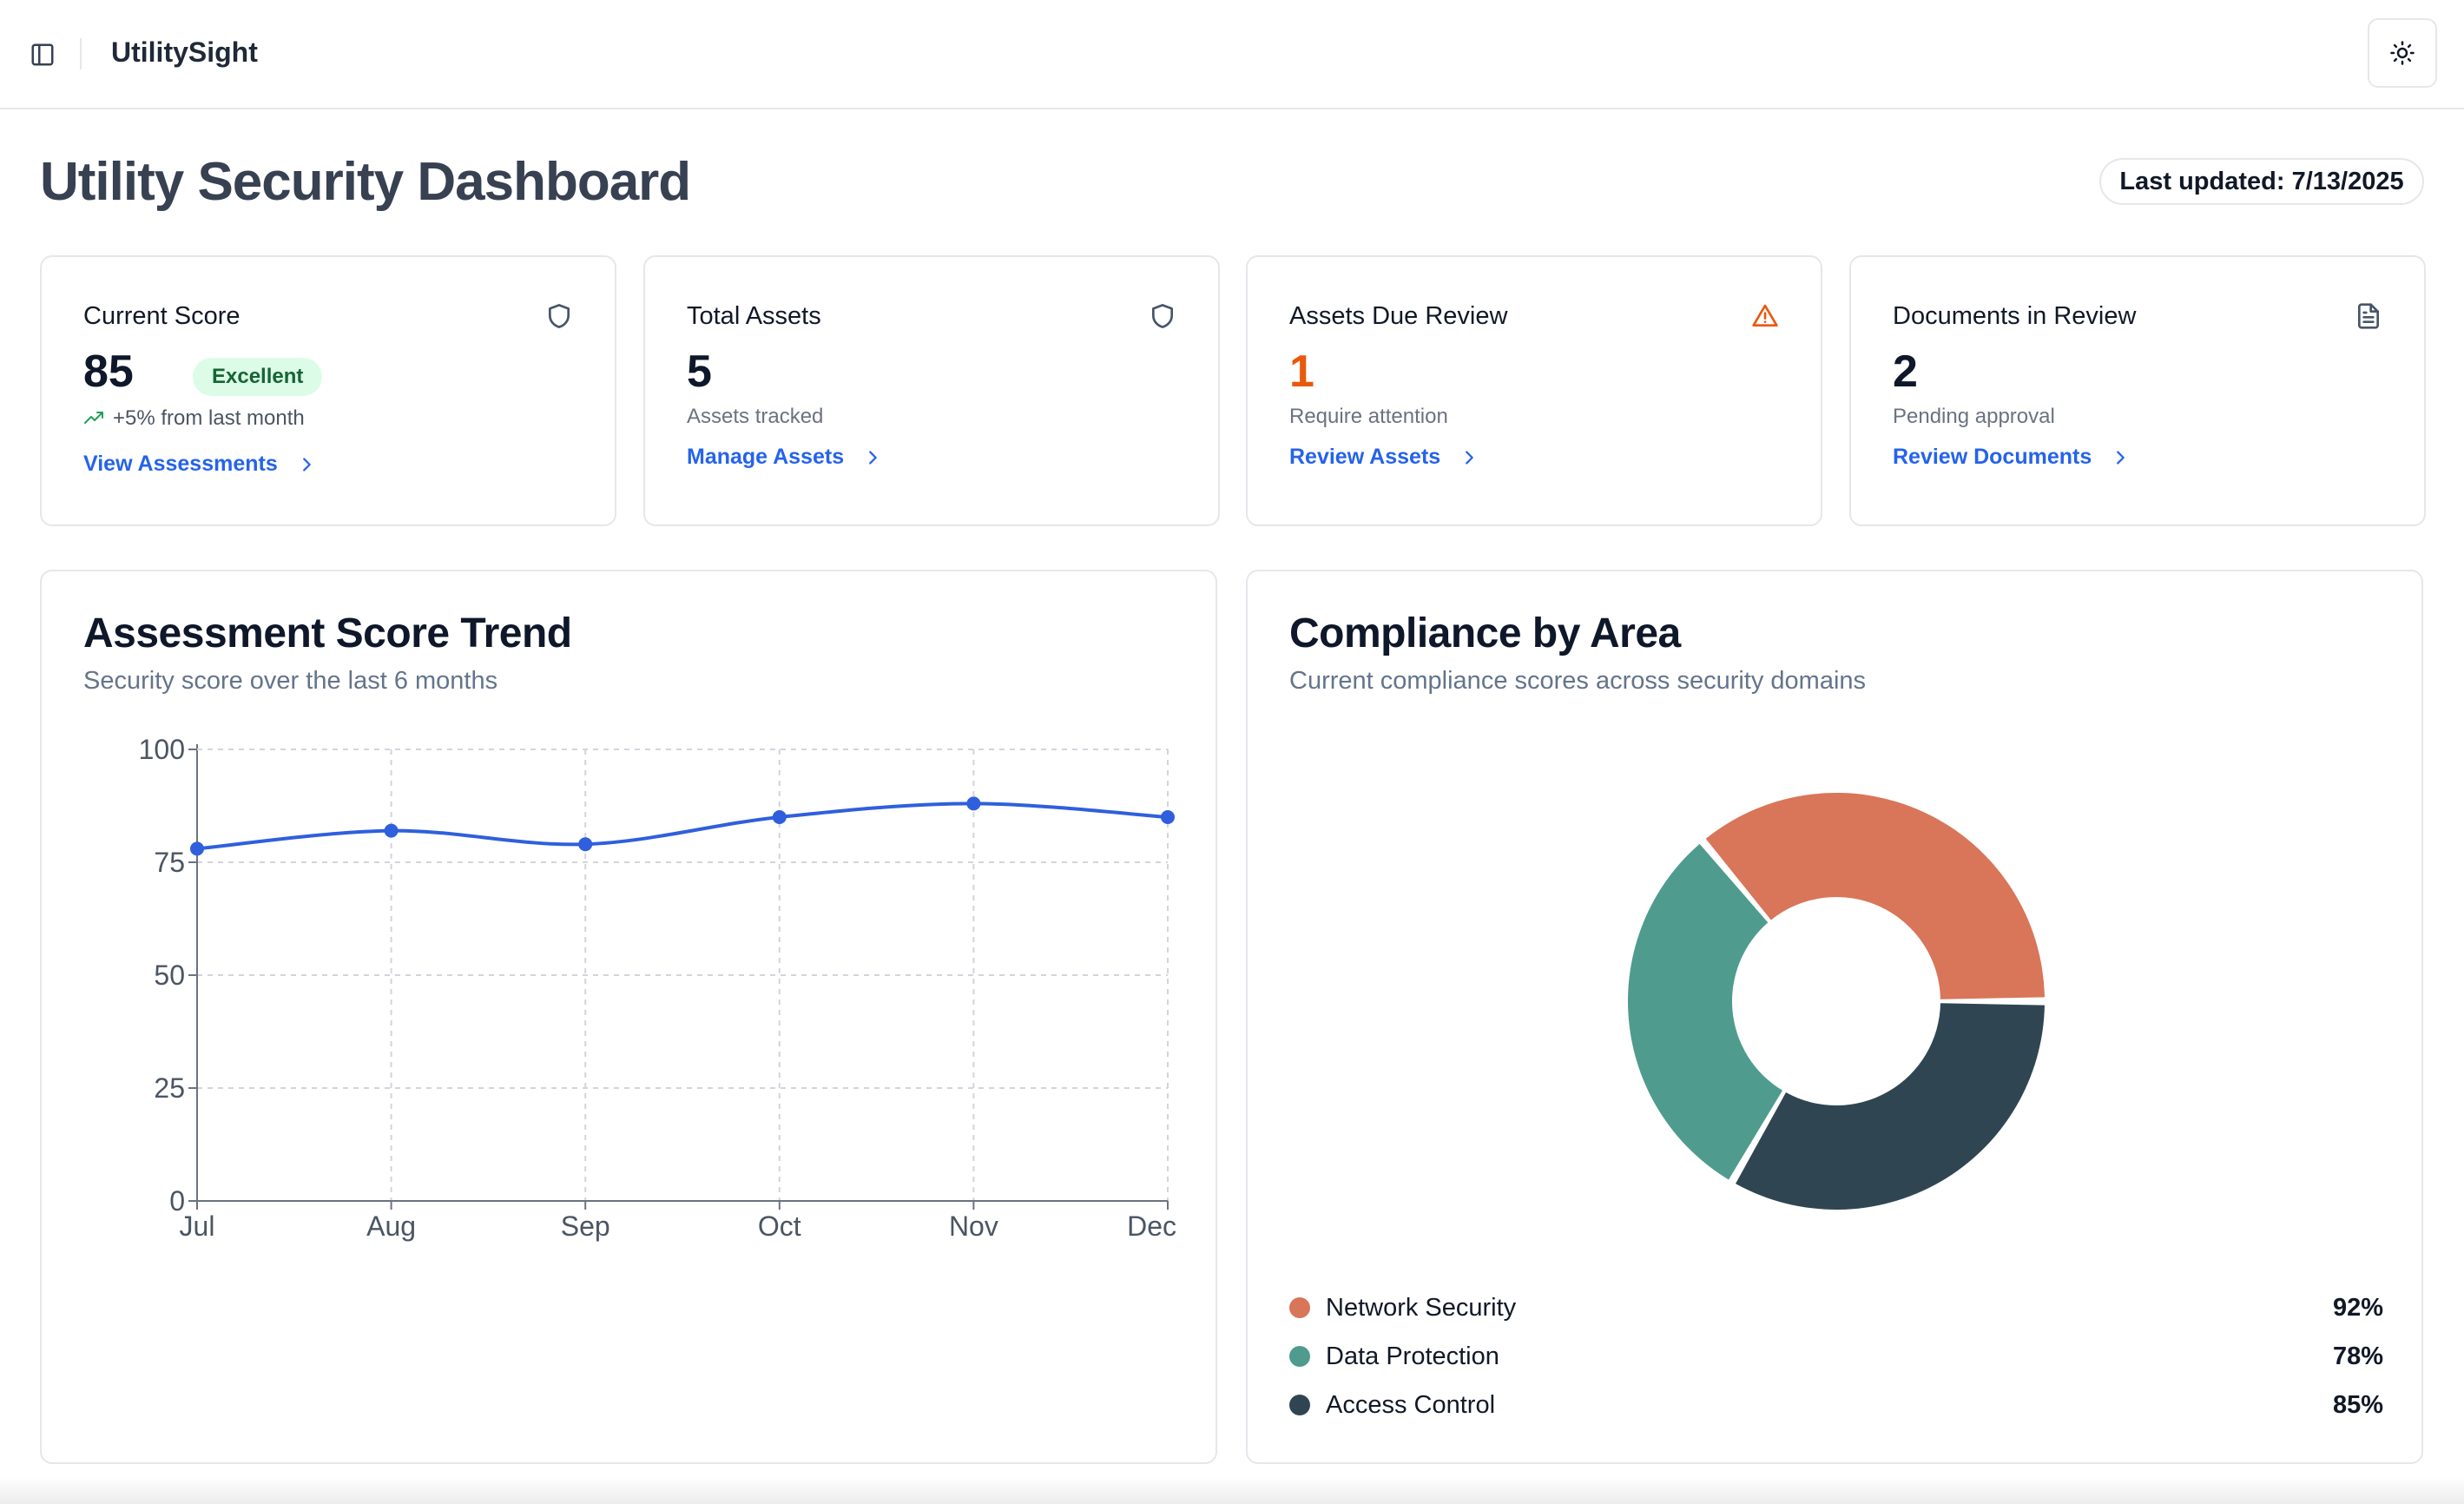 The height and width of the screenshot is (1504, 2464). Describe the element at coordinates (1412, 1356) in the screenshot. I see `legend-label: Data Protection` at that location.